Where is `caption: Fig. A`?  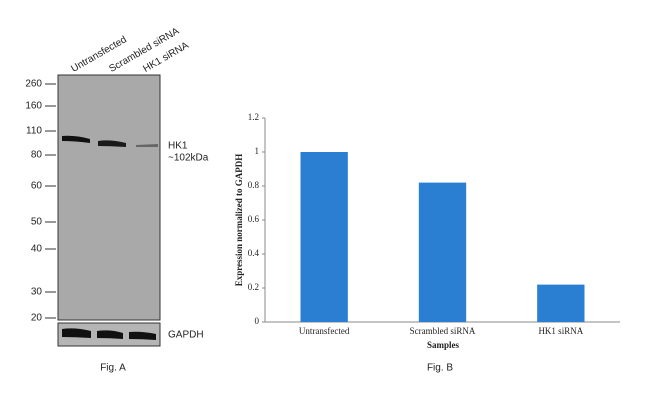
caption: Fig. A is located at coordinates (113, 368).